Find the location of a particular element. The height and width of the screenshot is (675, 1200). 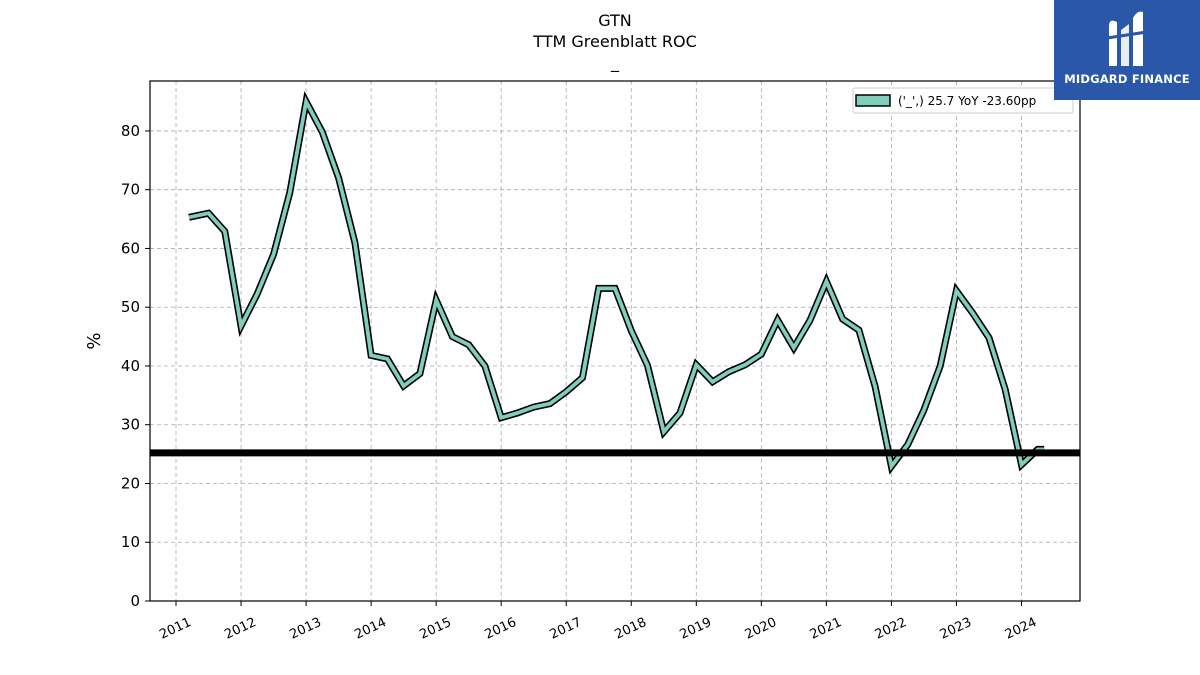

chart-subtitle-2: _ is located at coordinates (615, 62).